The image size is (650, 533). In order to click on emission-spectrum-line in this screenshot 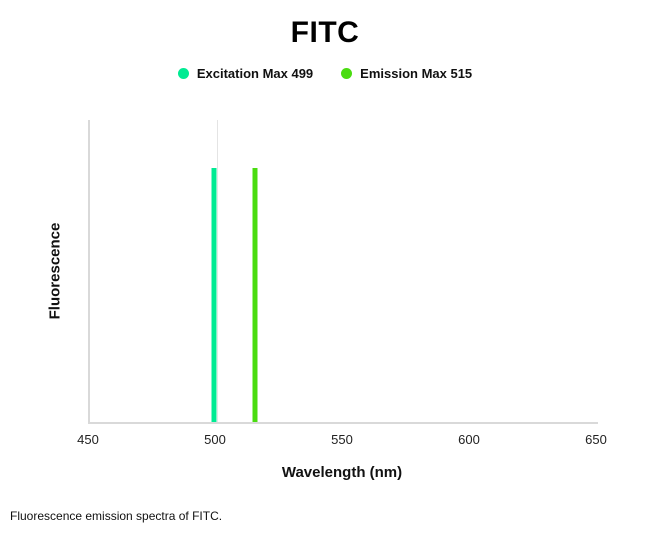, I will do `click(255, 295)`.